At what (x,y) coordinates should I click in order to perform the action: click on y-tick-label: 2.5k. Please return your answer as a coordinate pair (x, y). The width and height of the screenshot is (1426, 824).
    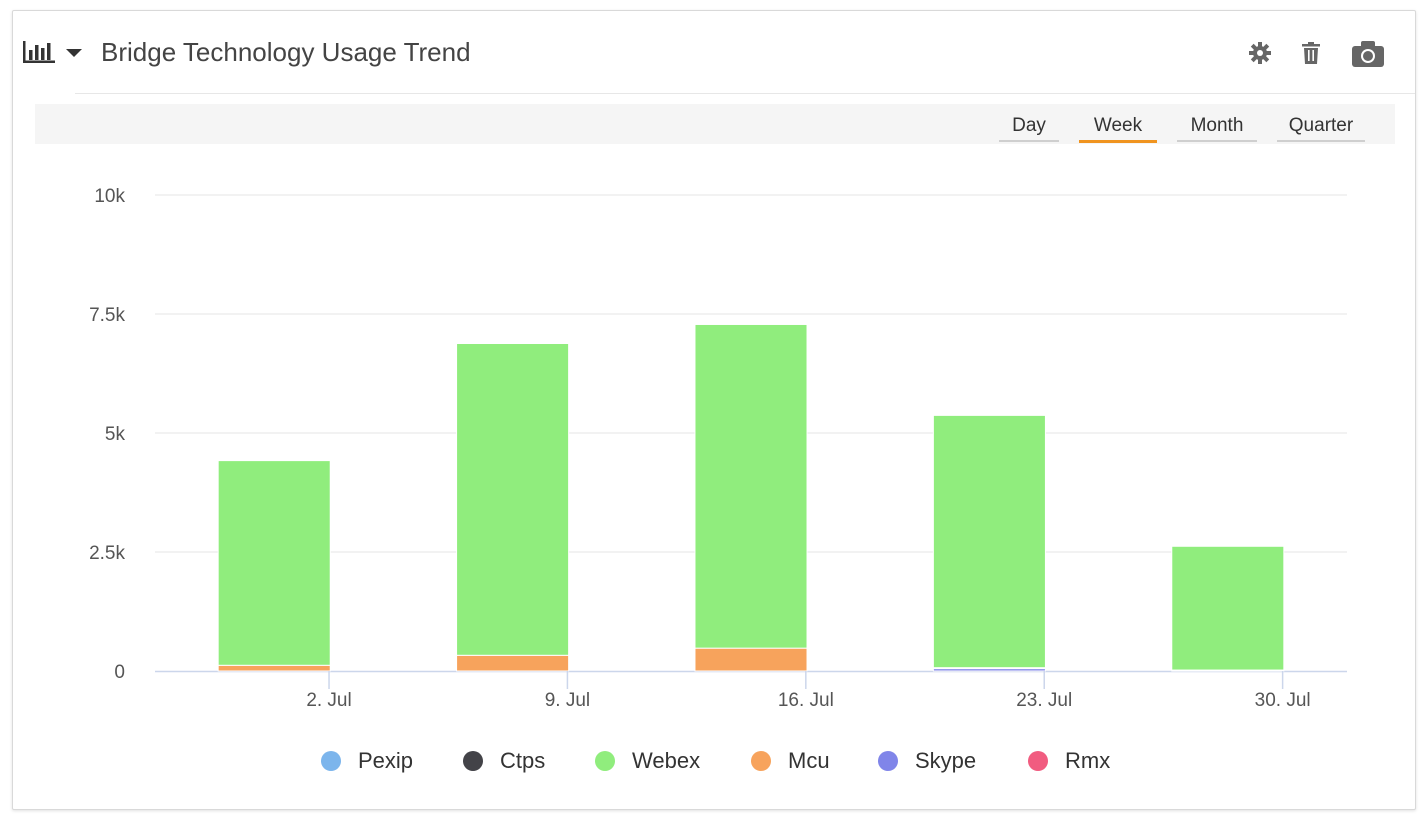
    Looking at the image, I should click on (107, 553).